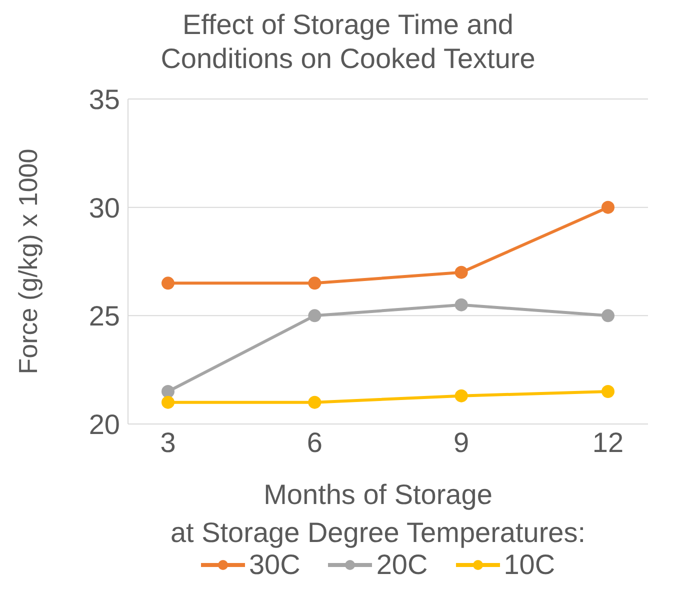 This screenshot has width=696, height=616. What do you see at coordinates (378, 495) in the screenshot?
I see `x-axis-title: Months of Storage` at bounding box center [378, 495].